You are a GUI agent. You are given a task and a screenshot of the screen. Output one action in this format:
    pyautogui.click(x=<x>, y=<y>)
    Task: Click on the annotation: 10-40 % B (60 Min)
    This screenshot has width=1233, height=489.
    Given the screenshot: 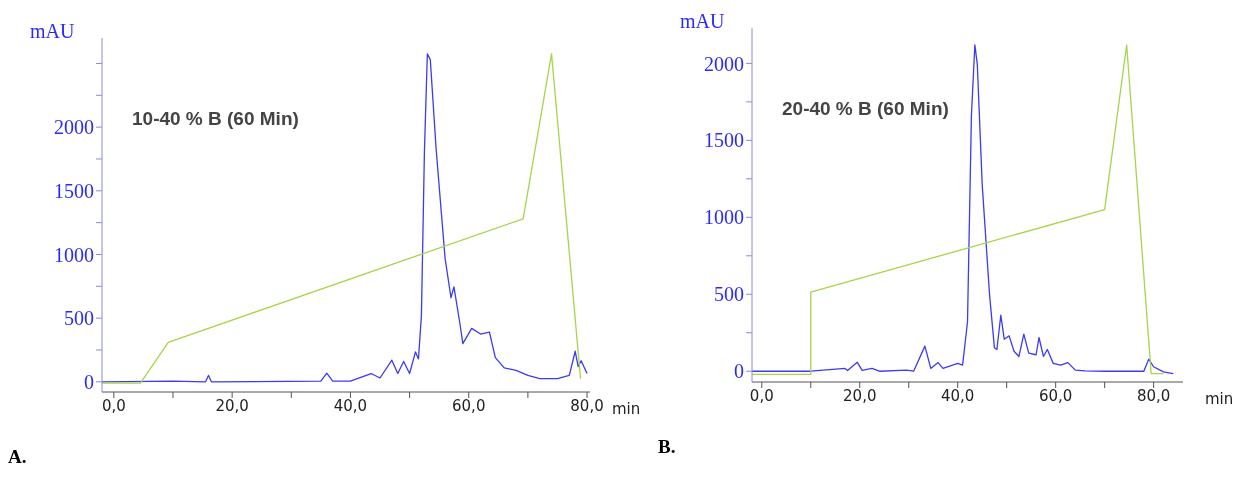 What is the action you would take?
    pyautogui.click(x=215, y=119)
    